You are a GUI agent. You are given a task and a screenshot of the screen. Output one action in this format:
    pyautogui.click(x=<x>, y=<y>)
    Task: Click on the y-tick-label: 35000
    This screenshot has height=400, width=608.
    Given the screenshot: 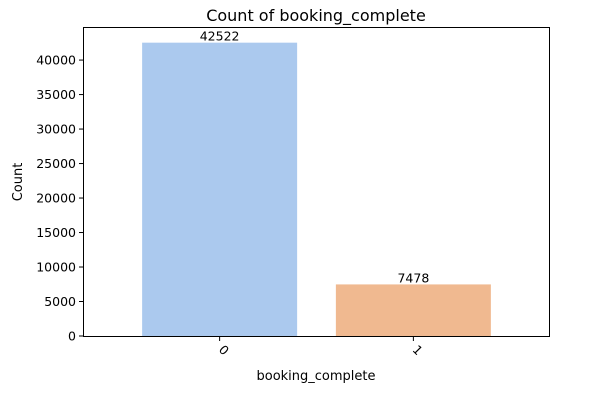 What is the action you would take?
    pyautogui.click(x=56, y=94)
    